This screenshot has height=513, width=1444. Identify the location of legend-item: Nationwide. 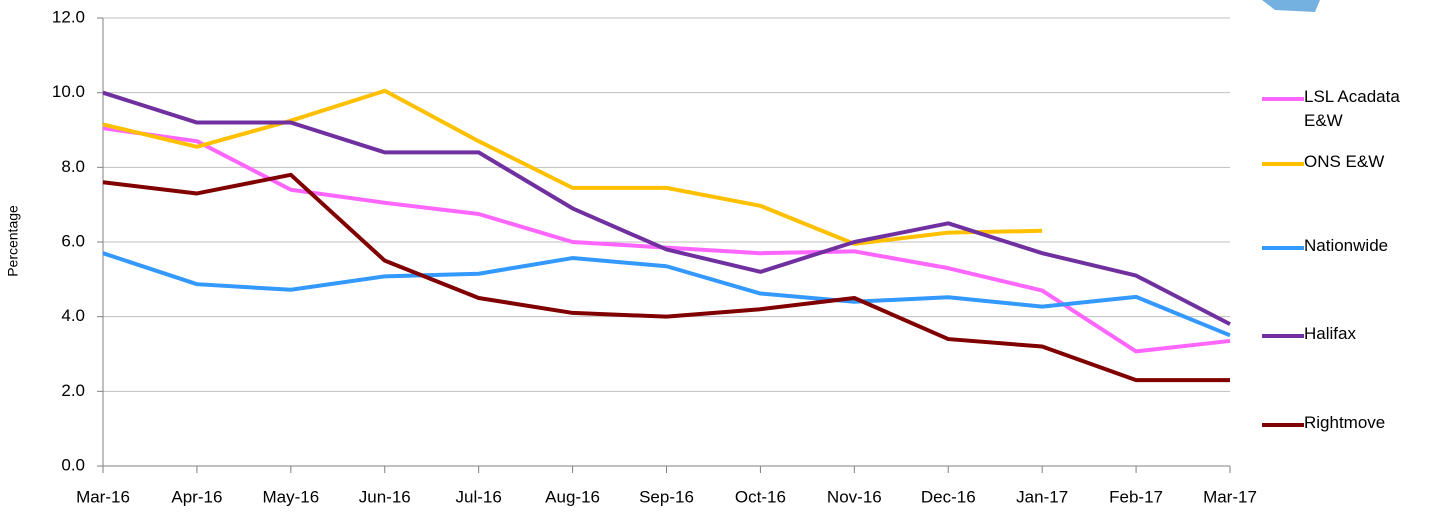
(1352, 247).